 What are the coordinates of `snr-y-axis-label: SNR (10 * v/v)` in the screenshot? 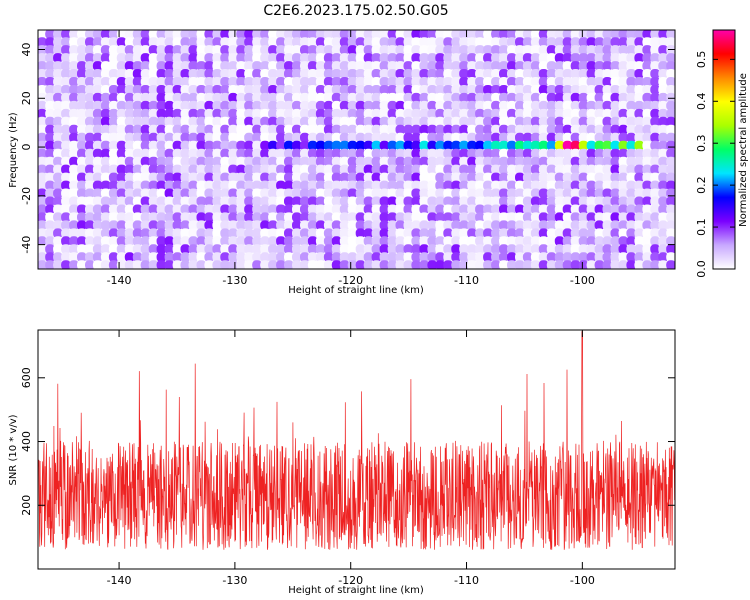 It's located at (13, 449).